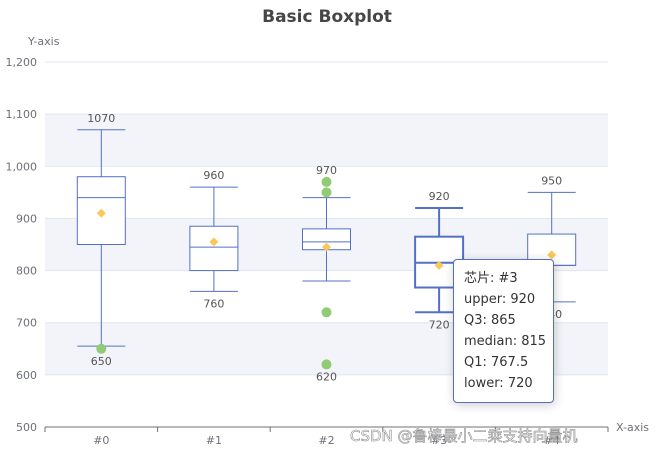 Image resolution: width=657 pixels, height=454 pixels. Describe the element at coordinates (326, 140) in the screenshot. I see `background-band` at that location.